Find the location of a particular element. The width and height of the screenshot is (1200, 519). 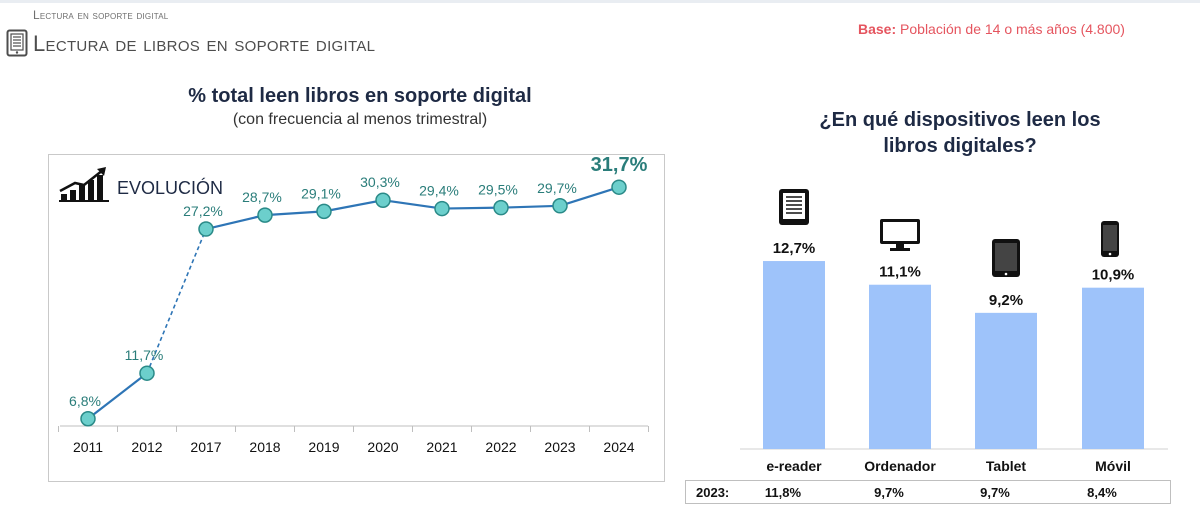

line-point-2020 is located at coordinates (383, 200).